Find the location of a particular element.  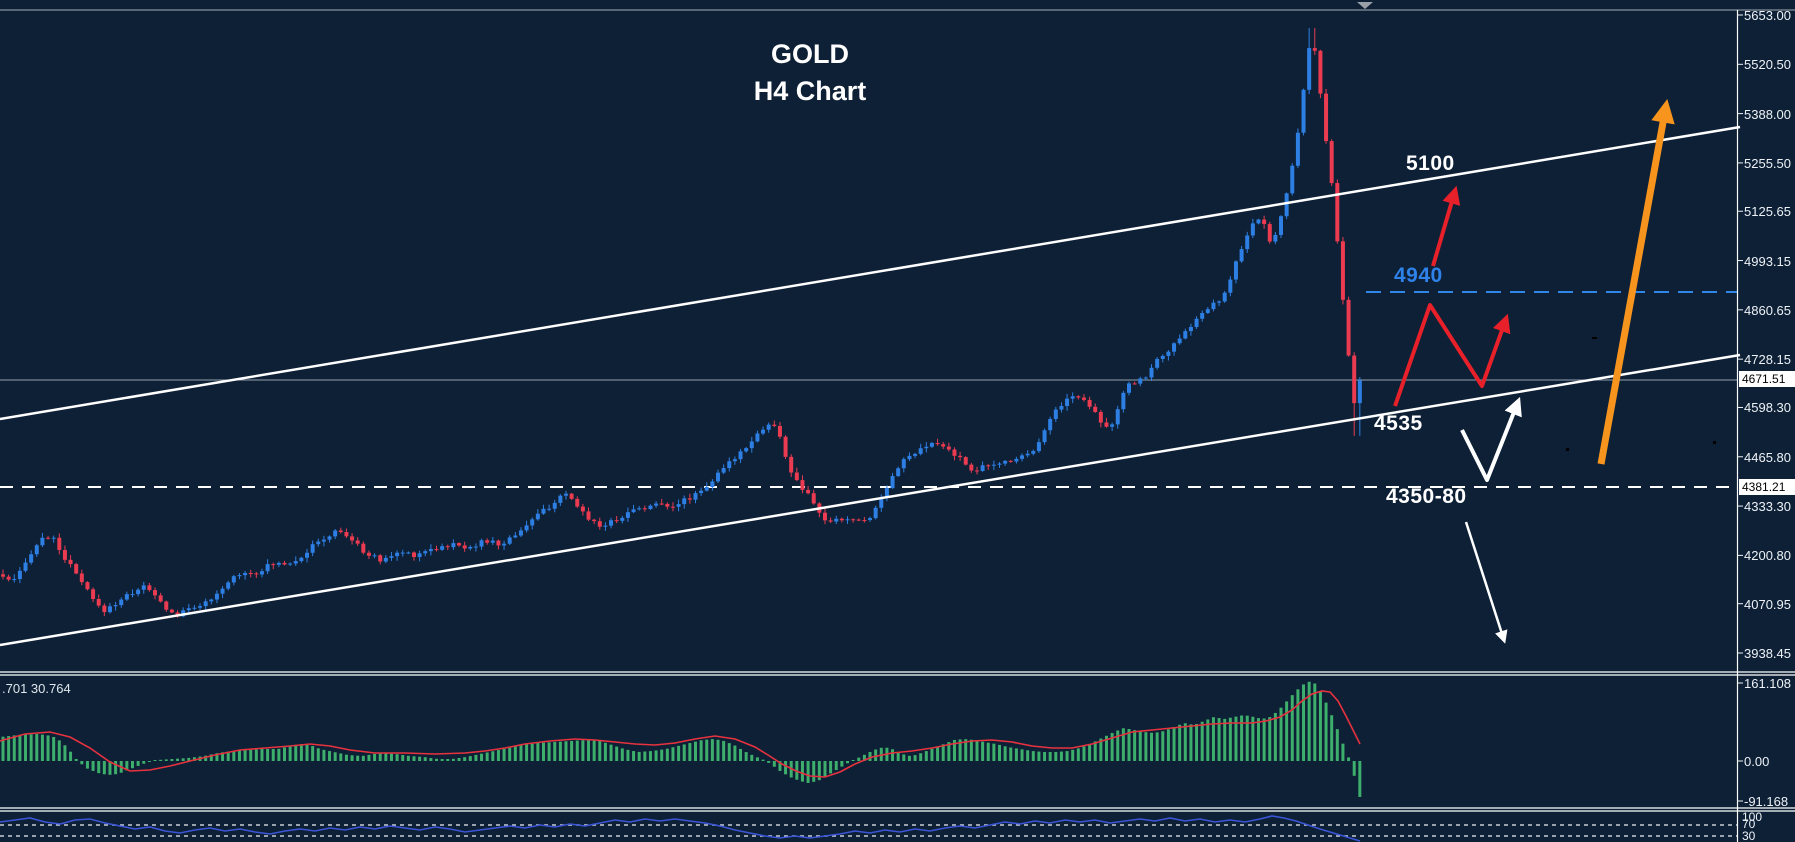

rsi-axis-label: 30 is located at coordinates (1749, 835).